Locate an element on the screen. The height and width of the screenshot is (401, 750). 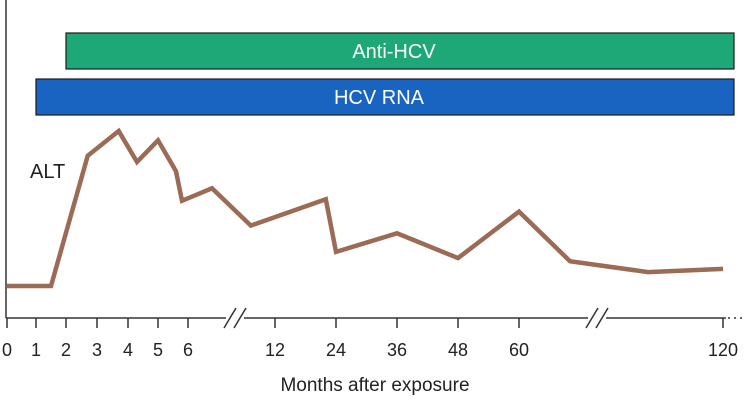
bar-hcv-rna is located at coordinates (385, 97).